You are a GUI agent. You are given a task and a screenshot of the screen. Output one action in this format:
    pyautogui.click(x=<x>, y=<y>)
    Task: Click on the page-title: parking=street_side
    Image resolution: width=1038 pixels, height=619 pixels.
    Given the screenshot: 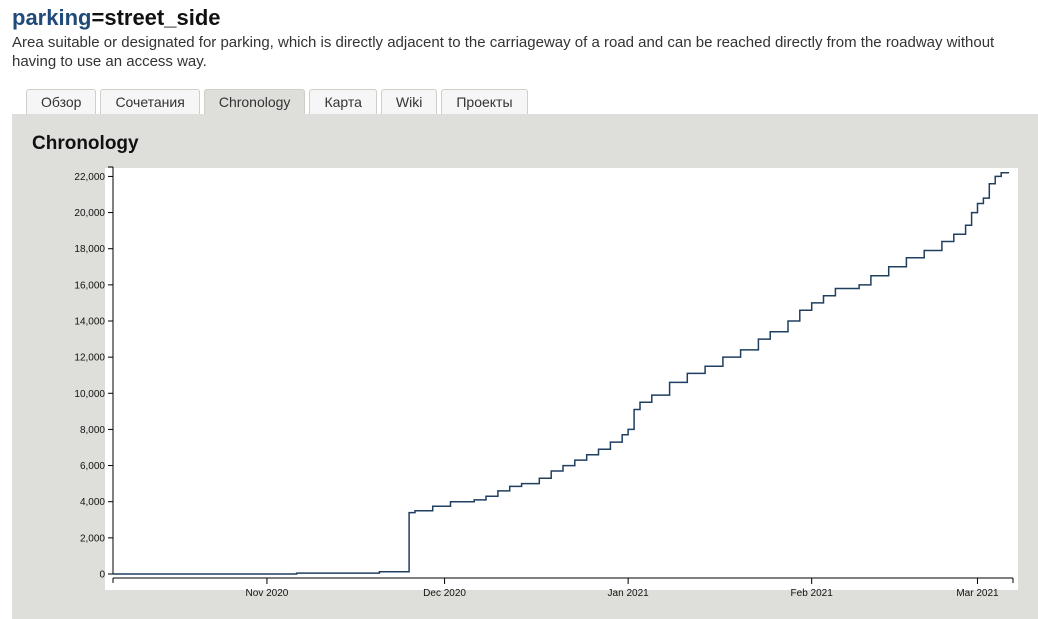 What is the action you would take?
    pyautogui.click(x=116, y=18)
    